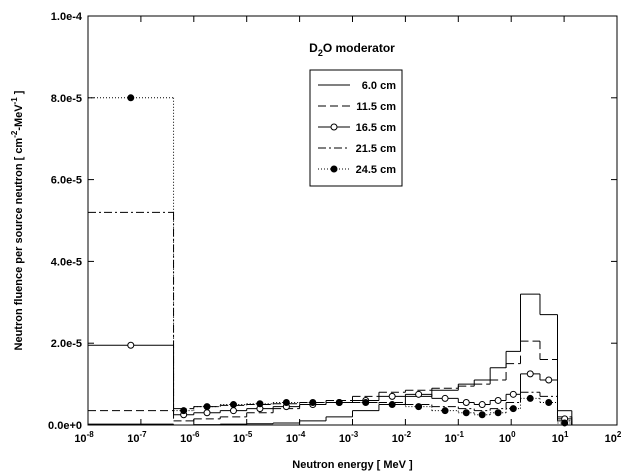 The image size is (633, 475). Describe the element at coordinates (376, 149) in the screenshot. I see `legend-label: 21.5 cm` at that location.